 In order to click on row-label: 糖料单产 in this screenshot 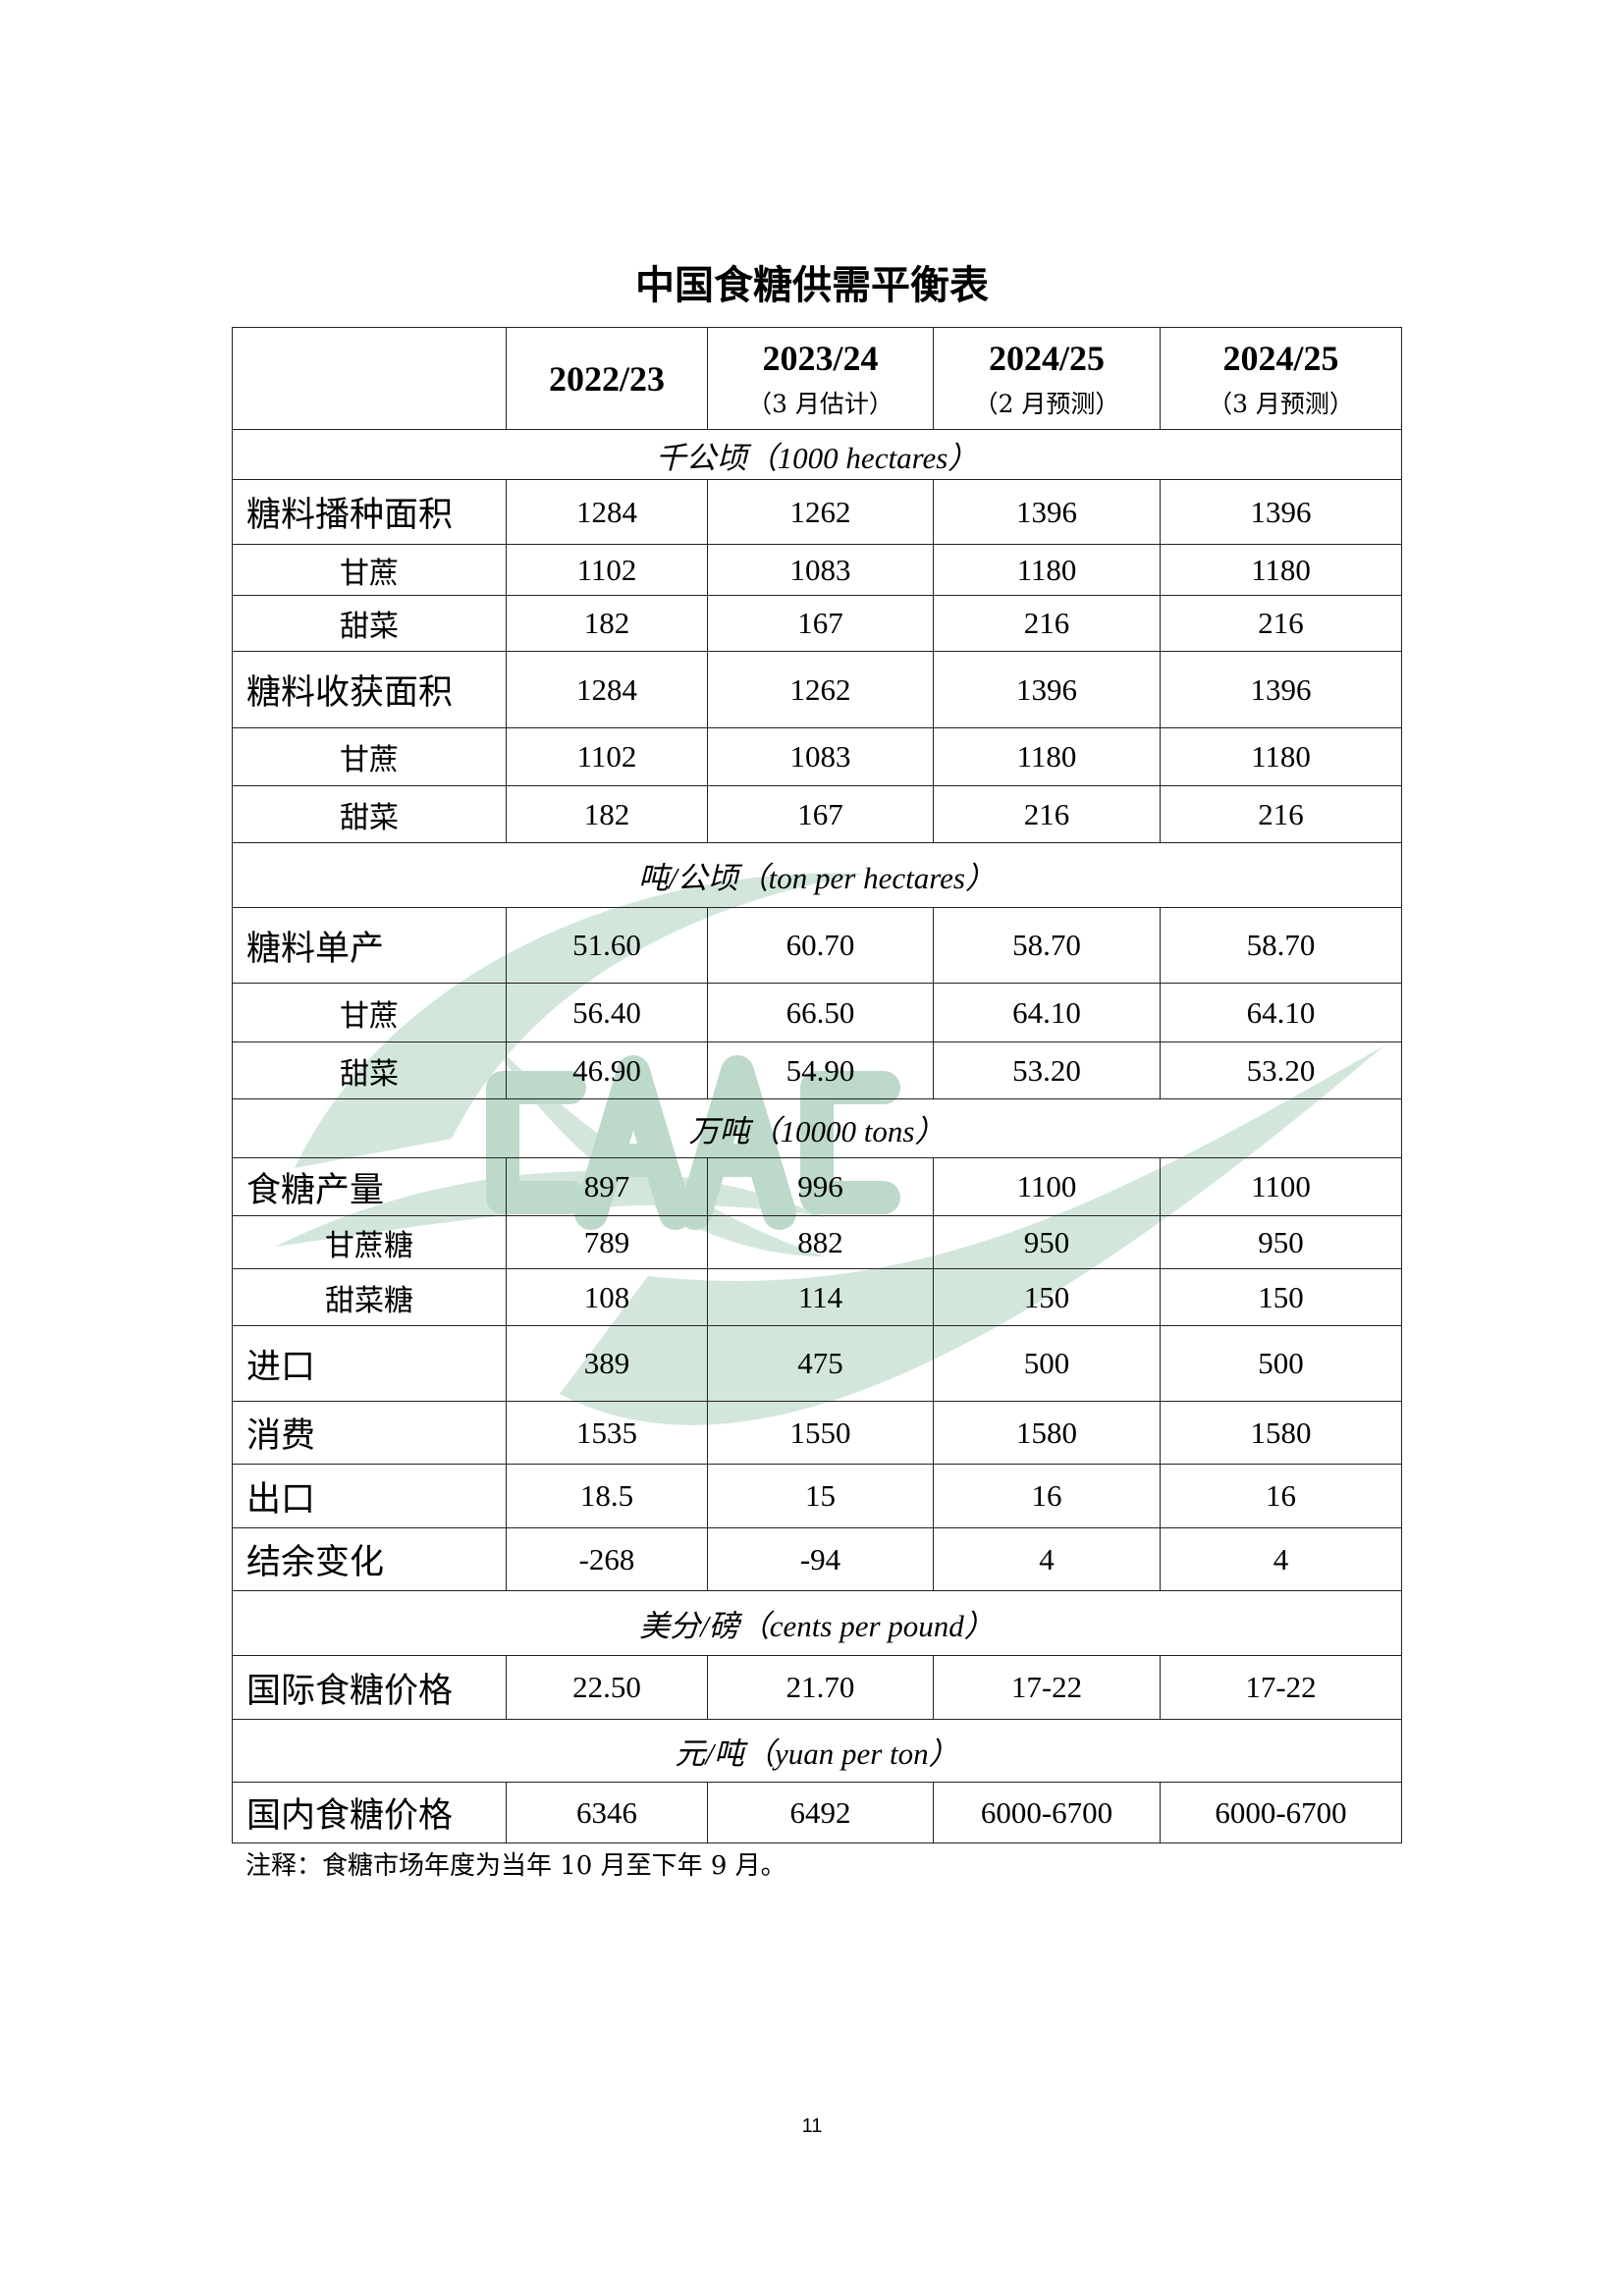, I will do `click(369, 945)`.